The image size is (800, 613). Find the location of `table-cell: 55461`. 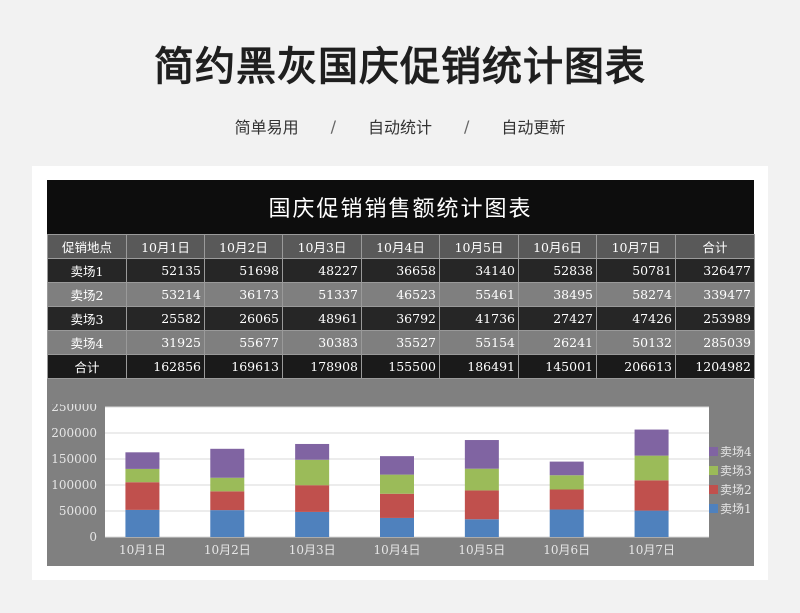

table-cell: 55461 is located at coordinates (479, 294).